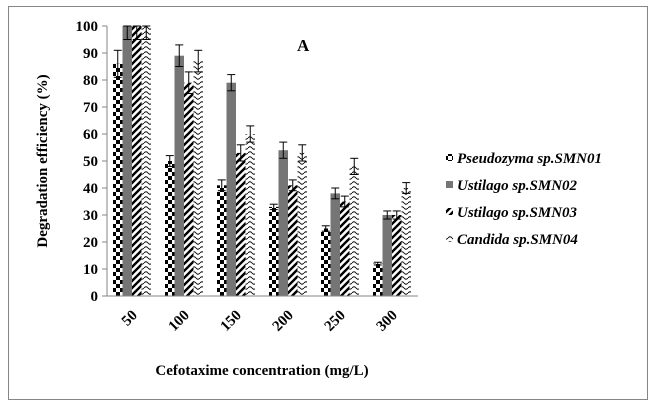 This screenshot has height=408, width=655. I want to click on x-tick-label: 100, so click(179, 321).